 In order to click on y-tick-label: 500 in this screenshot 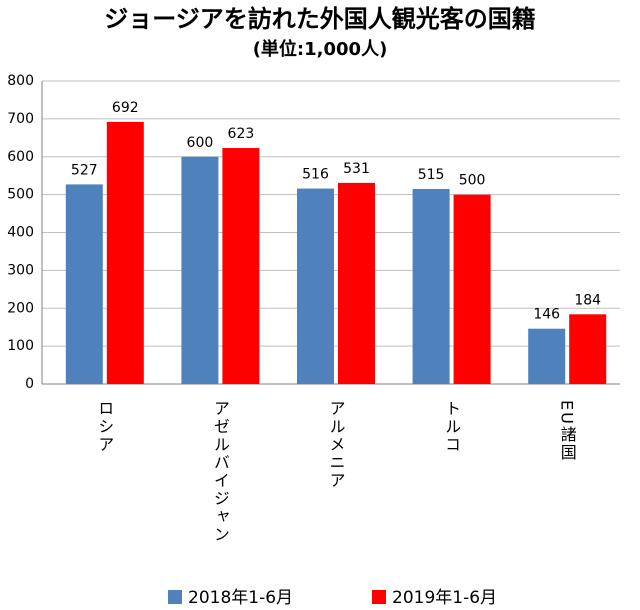, I will do `click(20, 195)`.